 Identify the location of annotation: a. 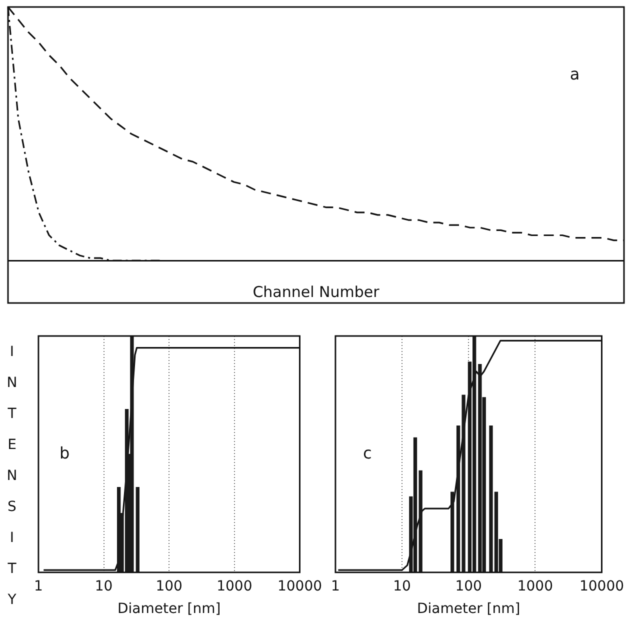
(575, 74).